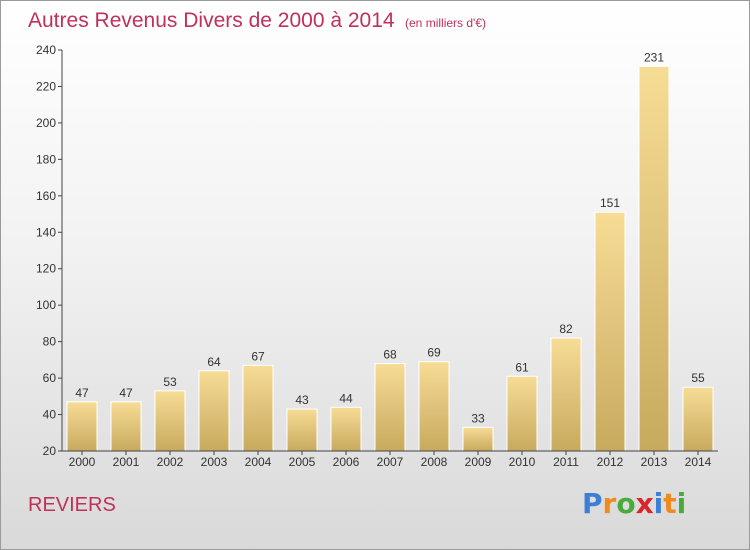 This screenshot has height=550, width=750. What do you see at coordinates (566, 329) in the screenshot?
I see `data-label: 82` at bounding box center [566, 329].